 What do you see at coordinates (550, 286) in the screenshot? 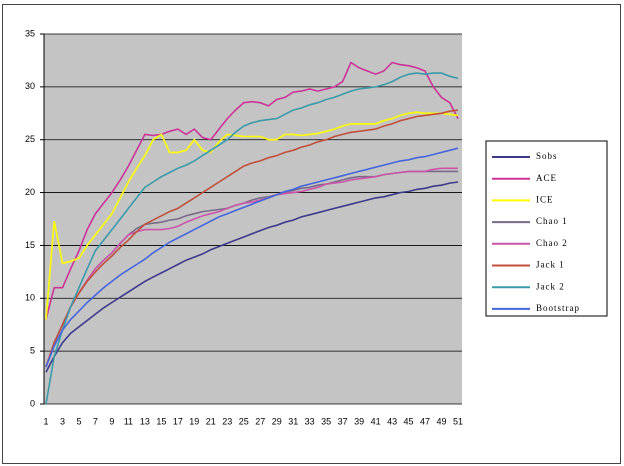
I see `legend-label: Jack 2` at bounding box center [550, 286].